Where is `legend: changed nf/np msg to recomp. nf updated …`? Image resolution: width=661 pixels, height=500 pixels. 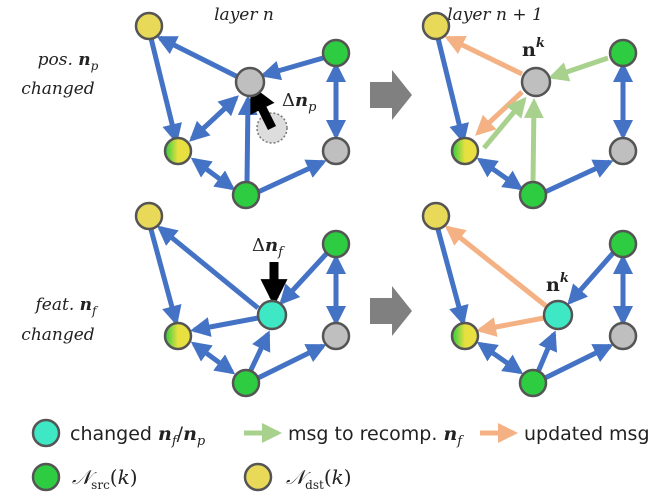 legend: changed nf/np msg to recomp. nf updated … is located at coordinates (340, 455).